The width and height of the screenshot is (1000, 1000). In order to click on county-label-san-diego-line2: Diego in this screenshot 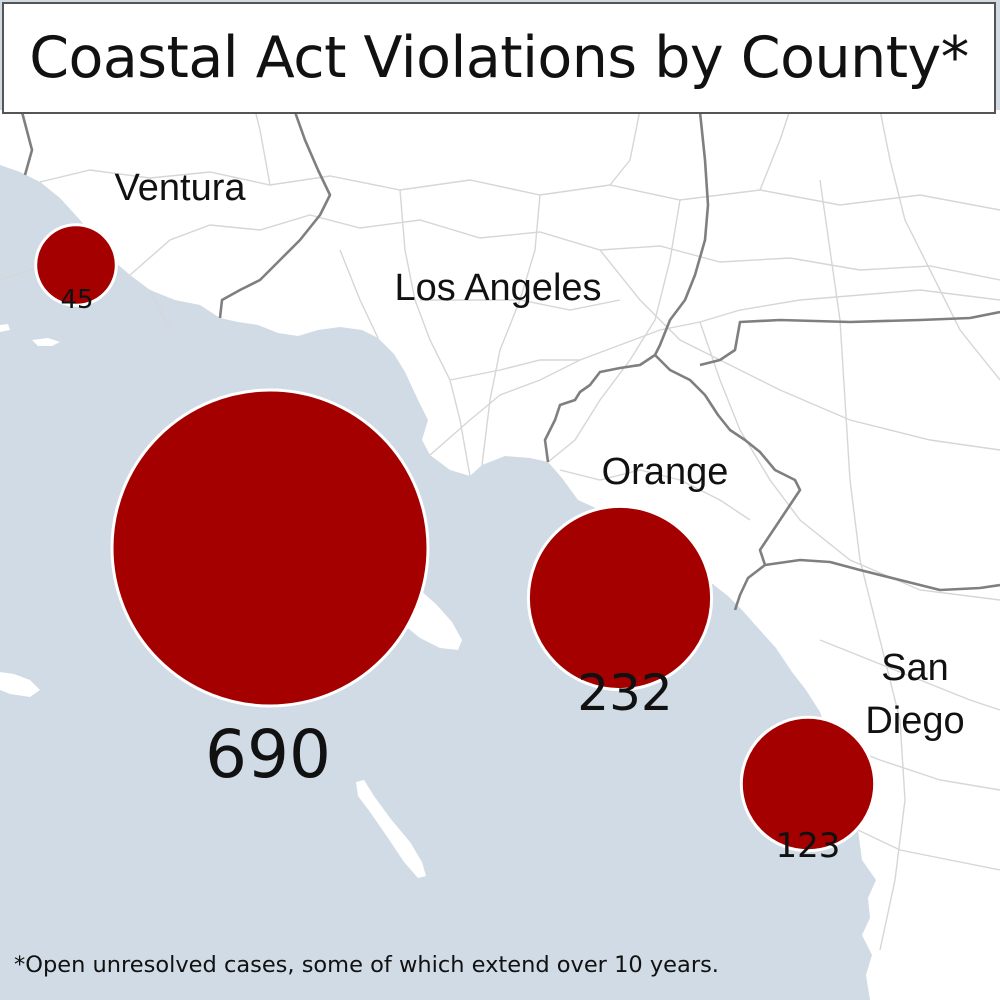, I will do `click(914, 721)`.